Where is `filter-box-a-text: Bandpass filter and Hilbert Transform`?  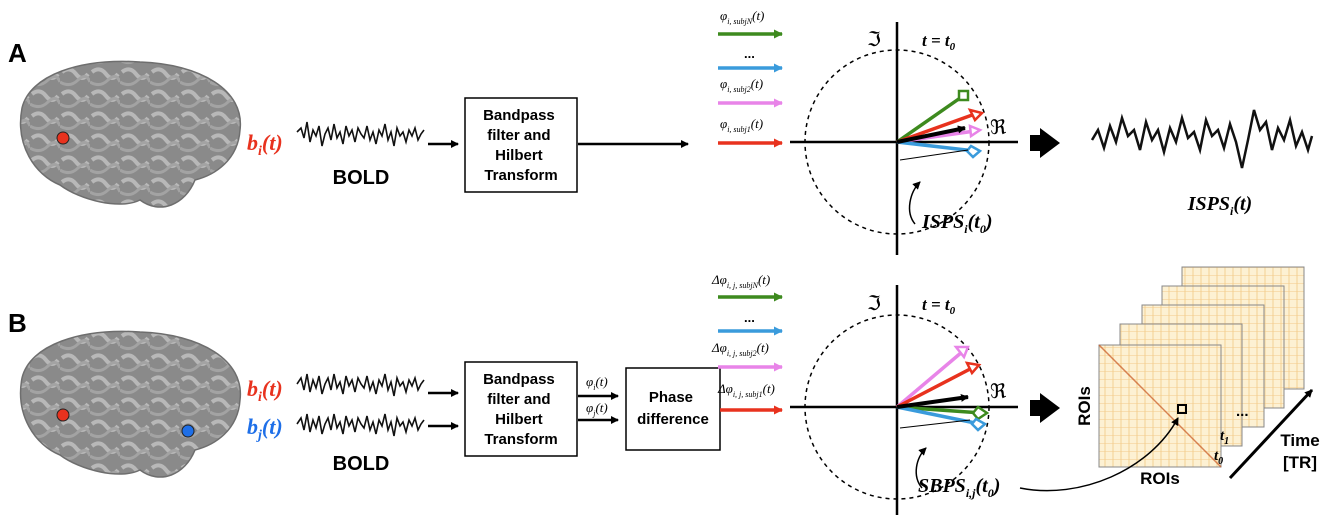
filter-box-a-text: Bandpass filter and Hilbert Transform is located at coordinates (521, 145).